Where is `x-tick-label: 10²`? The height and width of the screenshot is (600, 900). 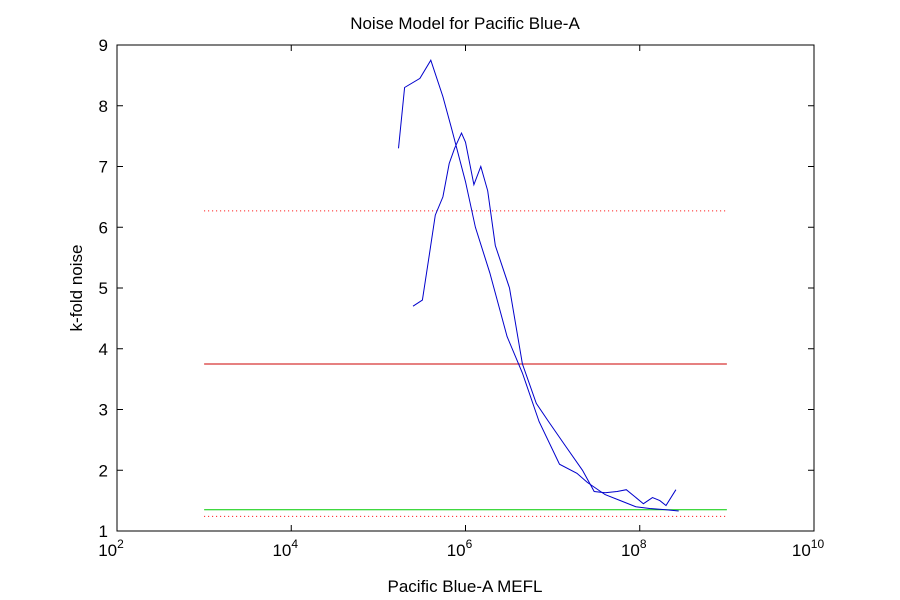
x-tick-label: 10² is located at coordinates (111, 548).